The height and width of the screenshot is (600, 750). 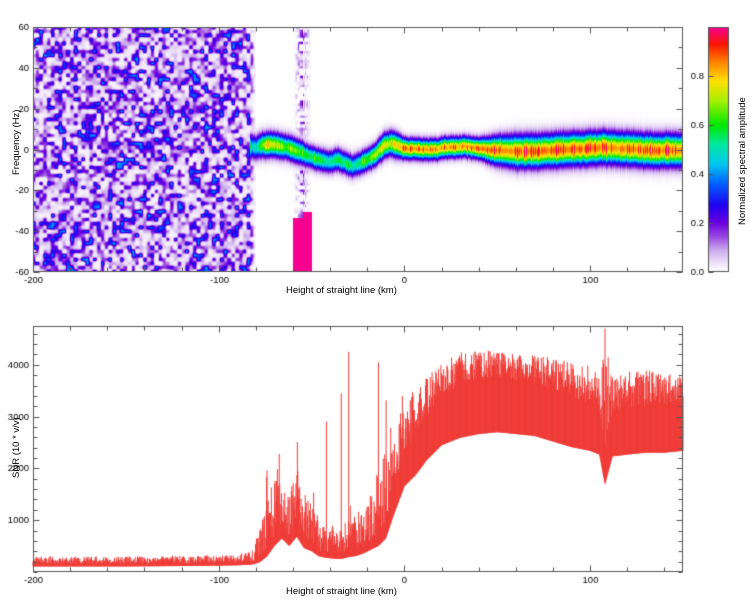 I want to click on spectrogram-y-axis-label: Frequency (Hz), so click(x=16, y=142).